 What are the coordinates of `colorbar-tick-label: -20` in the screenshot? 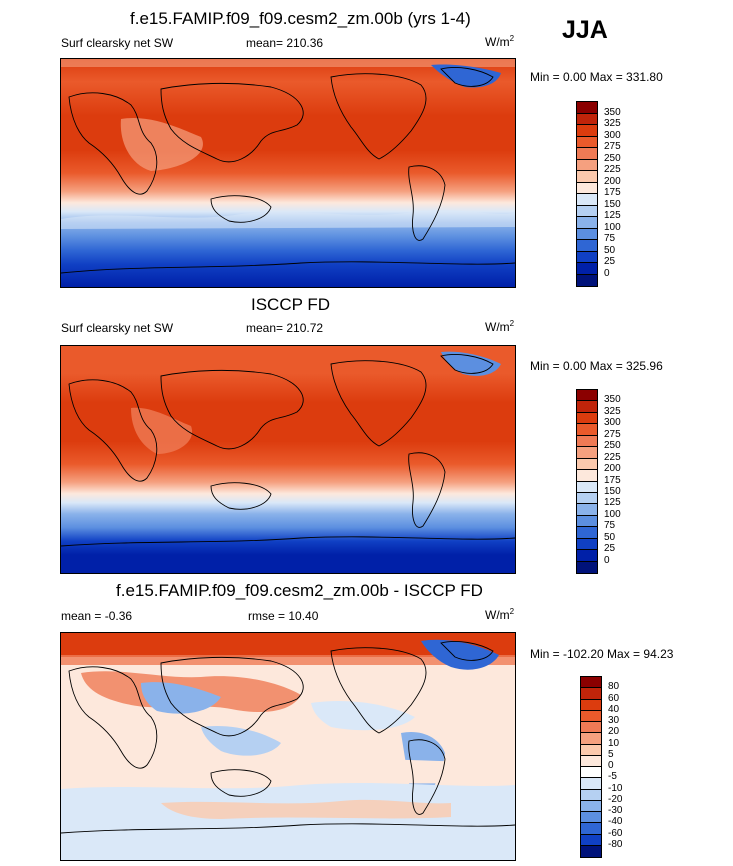 It's located at (615, 799).